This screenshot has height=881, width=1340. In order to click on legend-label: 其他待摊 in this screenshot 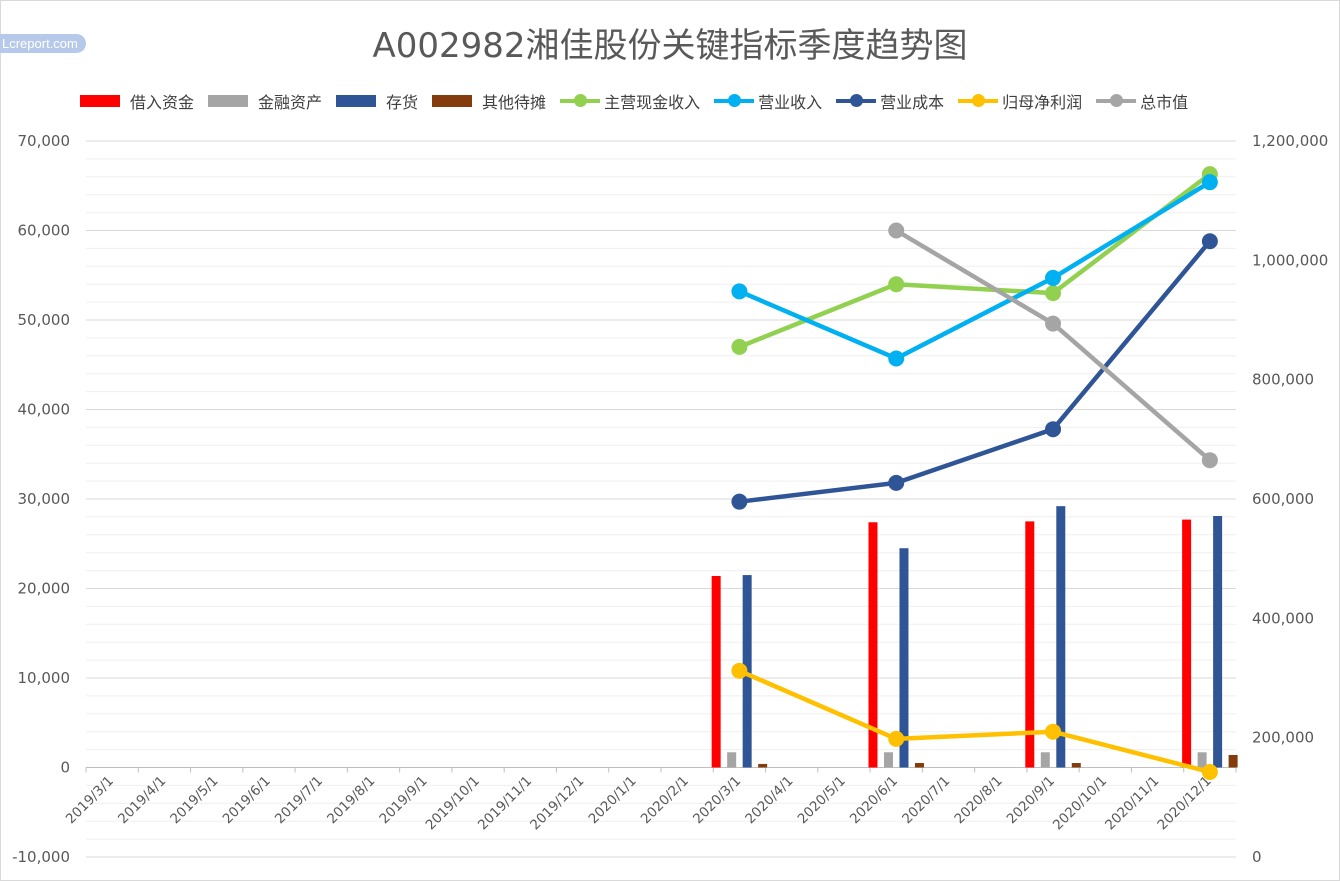, I will do `click(514, 102)`.